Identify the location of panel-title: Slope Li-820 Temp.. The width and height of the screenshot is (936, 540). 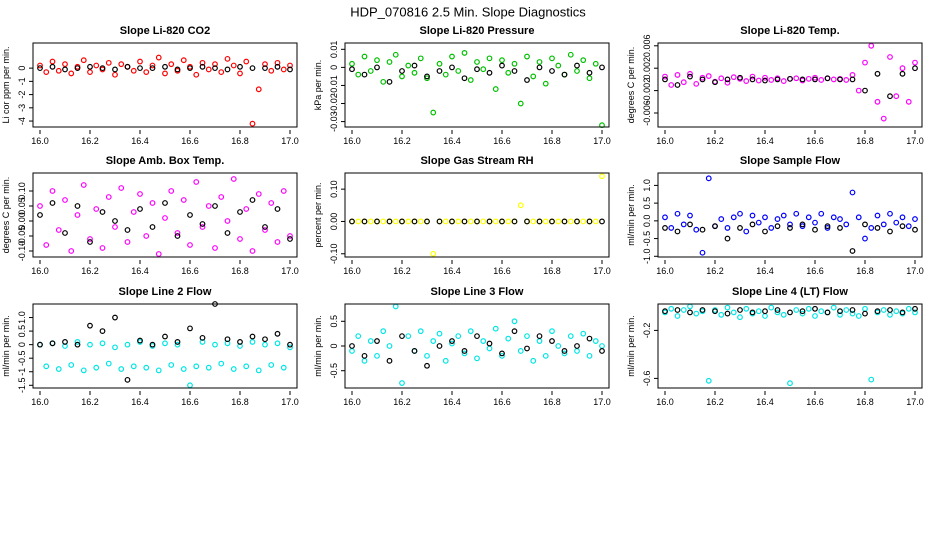
(789, 31).